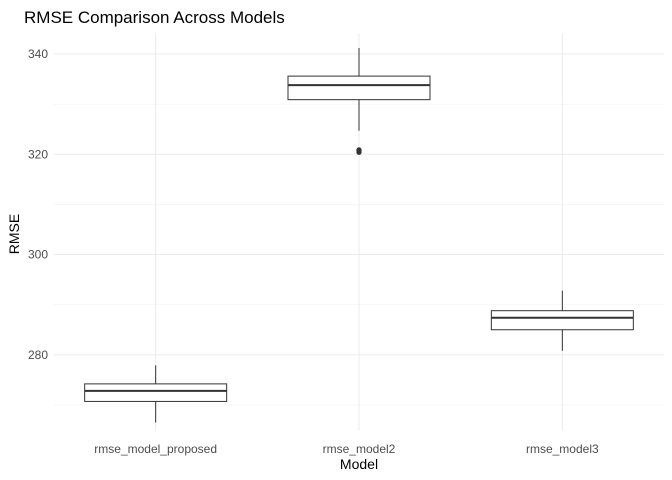  What do you see at coordinates (38, 54) in the screenshot?
I see `y-tick-label: 340` at bounding box center [38, 54].